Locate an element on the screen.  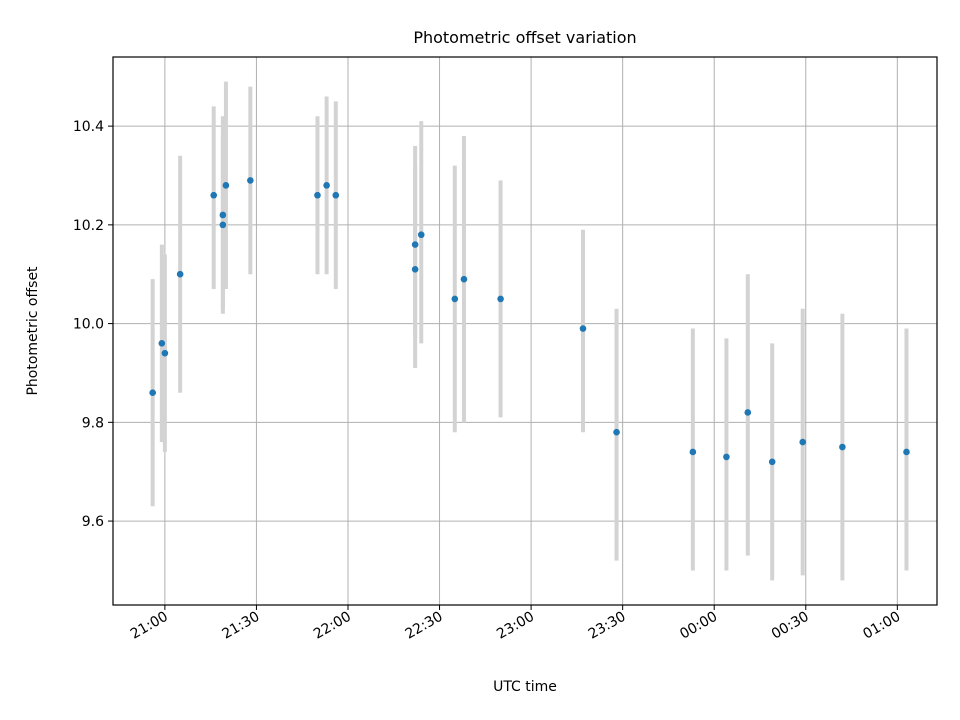
y-tick-label: 9.6 is located at coordinates (93, 522).